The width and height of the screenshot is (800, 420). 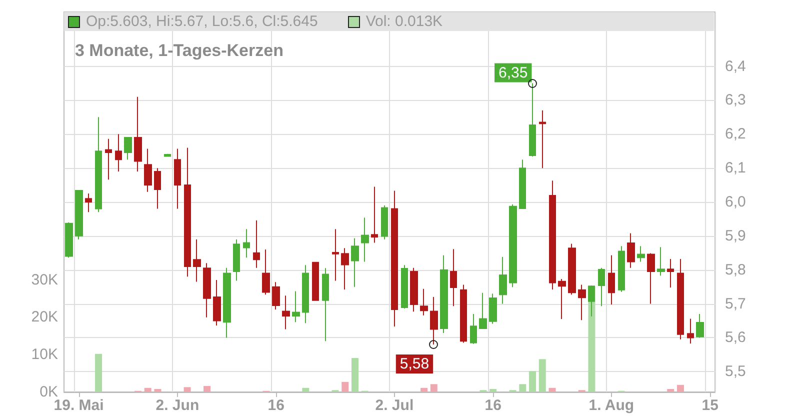 What do you see at coordinates (44, 279) in the screenshot?
I see `y2-tick-label: 30K` at bounding box center [44, 279].